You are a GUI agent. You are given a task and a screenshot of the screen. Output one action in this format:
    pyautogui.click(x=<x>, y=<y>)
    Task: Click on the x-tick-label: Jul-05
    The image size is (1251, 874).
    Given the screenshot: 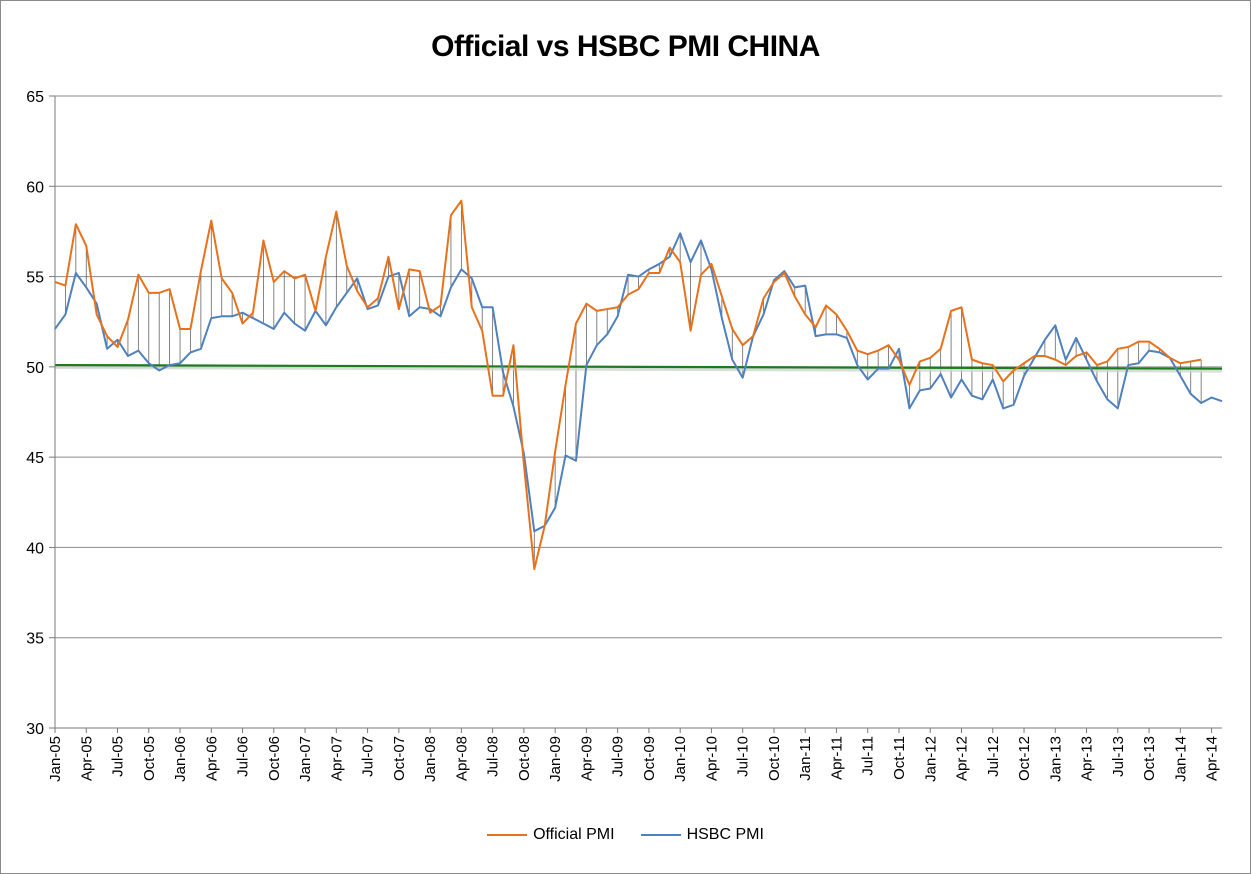 What is the action you would take?
    pyautogui.click(x=118, y=756)
    